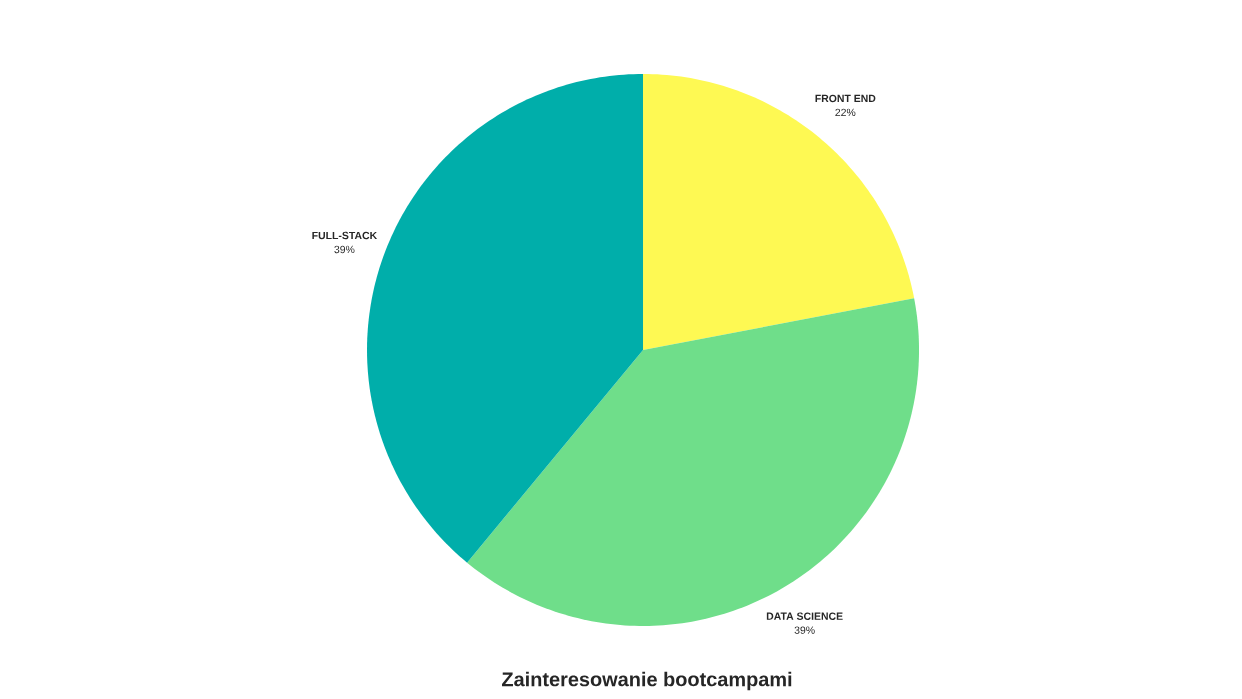  Describe the element at coordinates (845, 112) in the screenshot. I see `data-label: 22%` at that location.